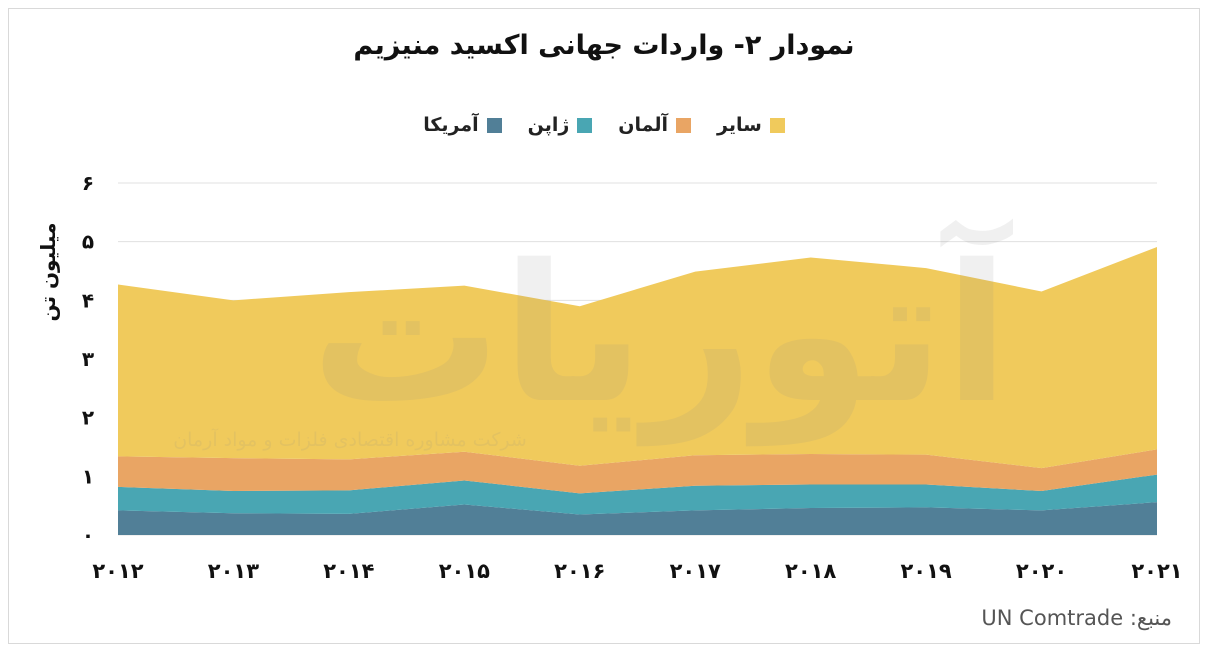  What do you see at coordinates (585, 125) in the screenshot?
I see `legend-swatch-japan` at bounding box center [585, 125].